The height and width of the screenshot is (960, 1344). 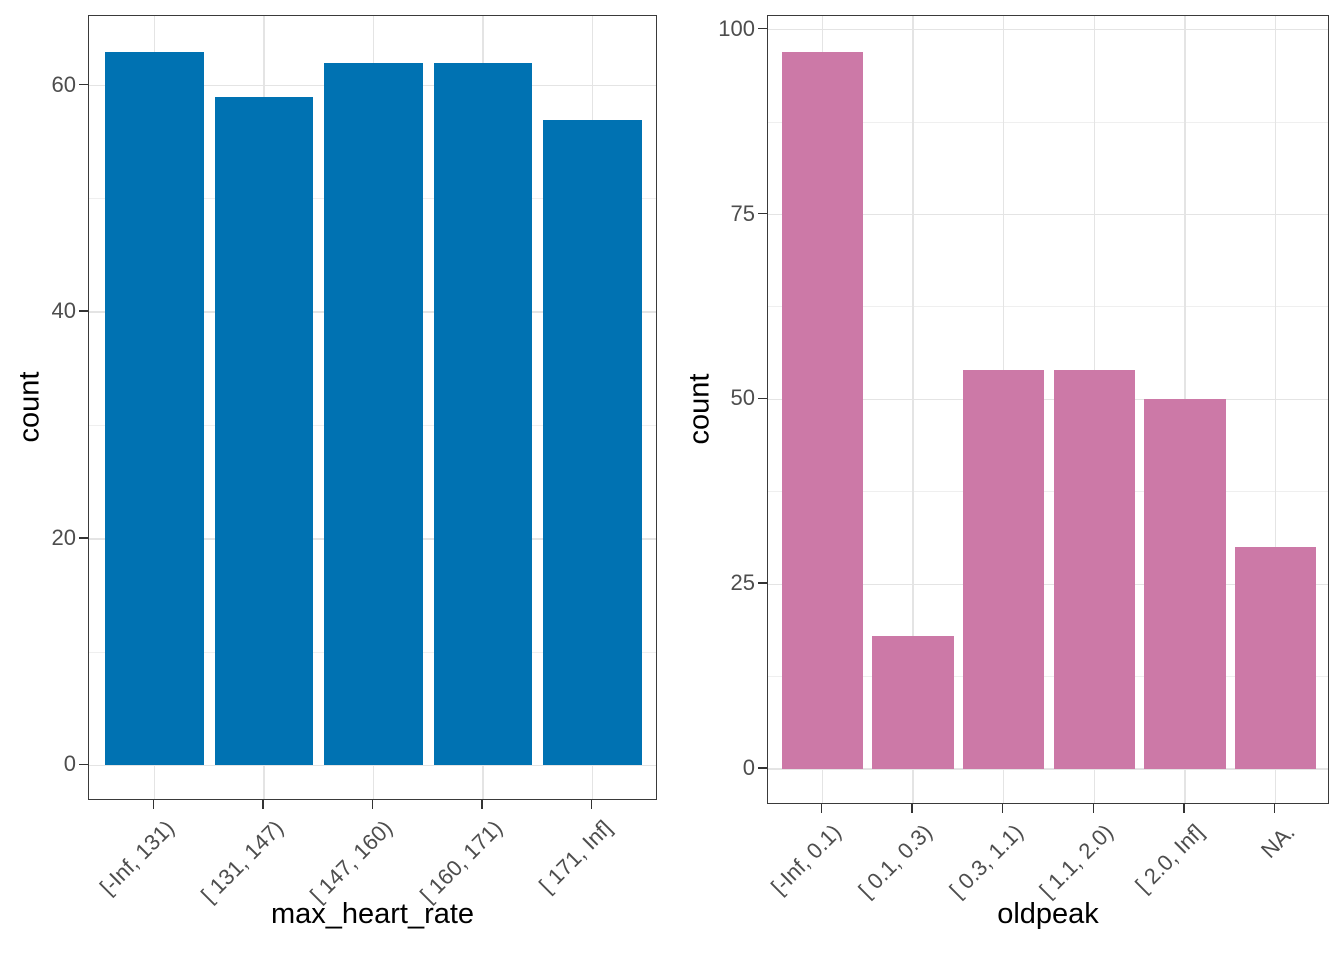 I want to click on x-tick-label: [ 0.3, 1.1), so click(x=986, y=861).